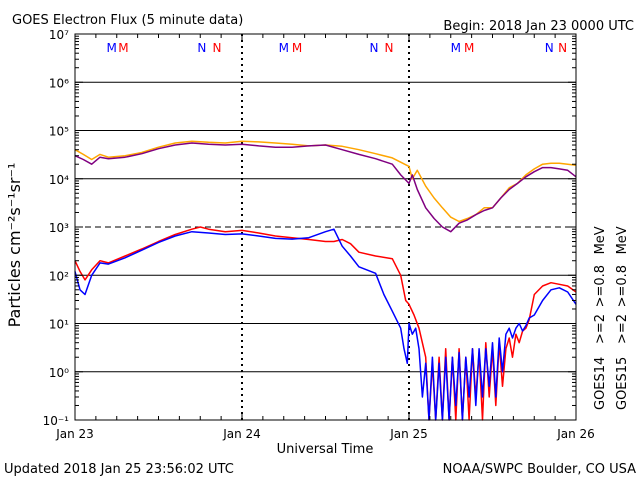 The image size is (640, 480). What do you see at coordinates (325, 449) in the screenshot?
I see `x-axis-label: Universal Time` at bounding box center [325, 449].